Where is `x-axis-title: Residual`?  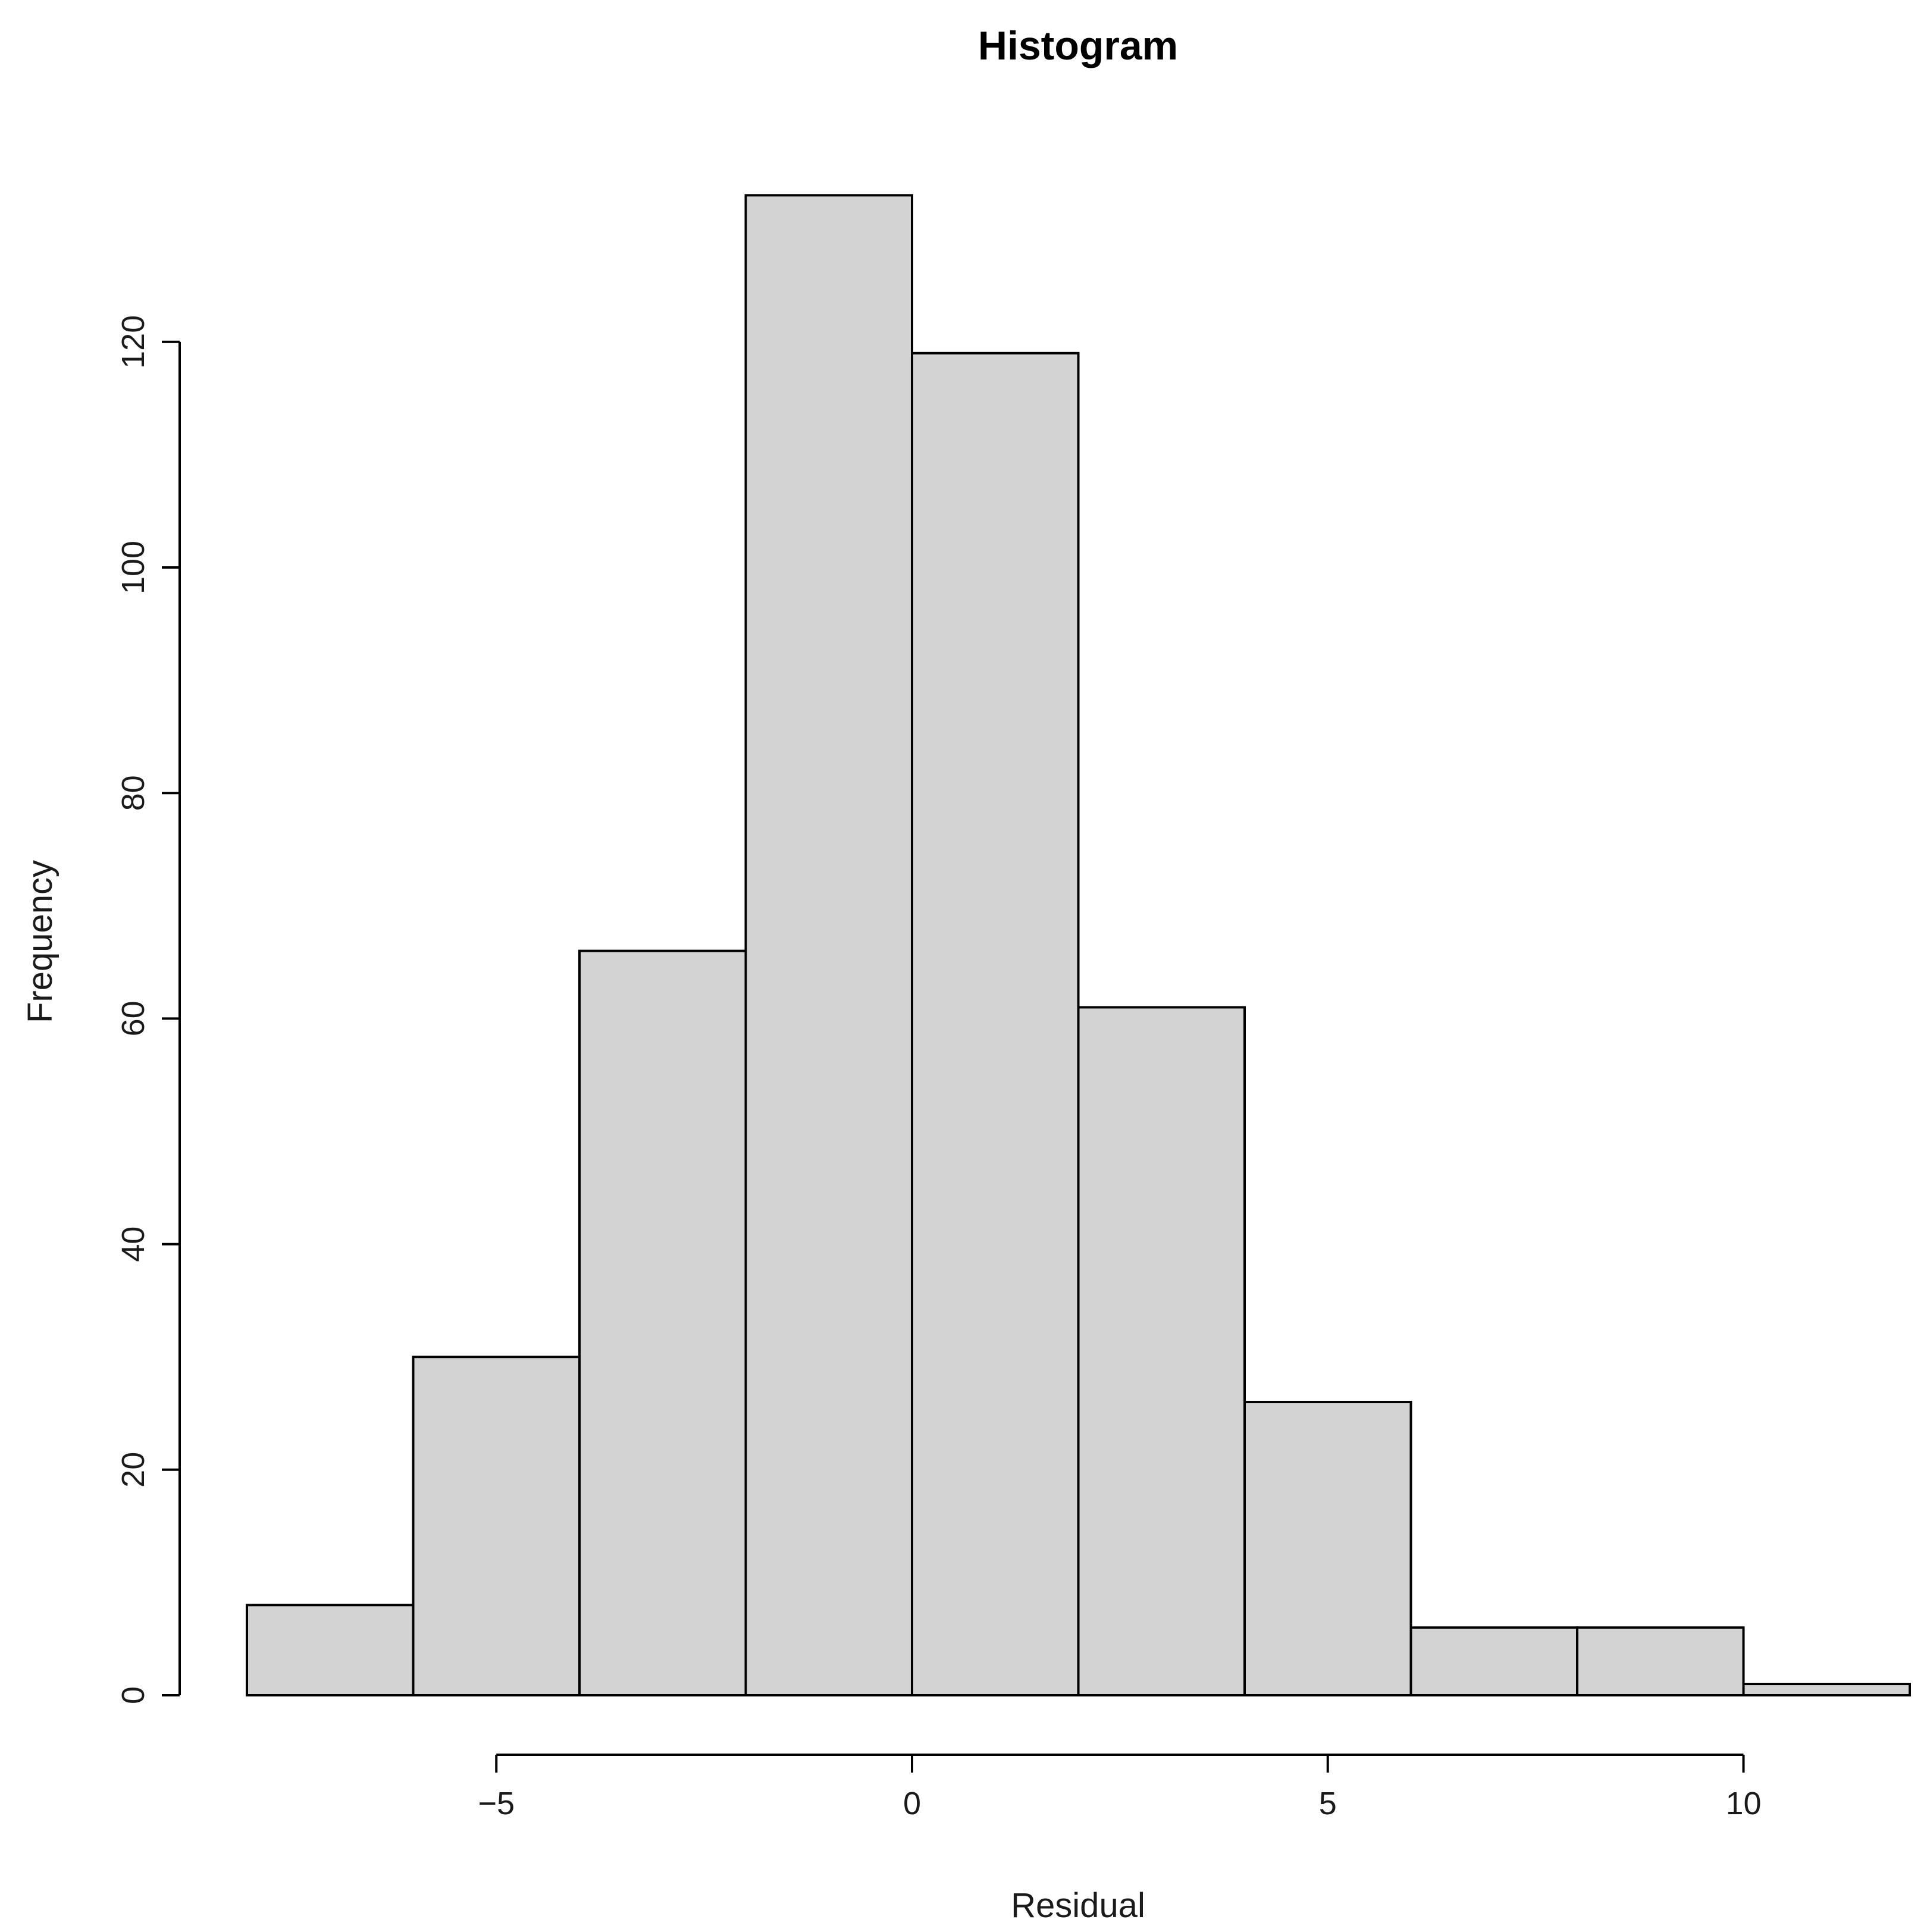 x-axis-title: Residual is located at coordinates (1078, 1905).